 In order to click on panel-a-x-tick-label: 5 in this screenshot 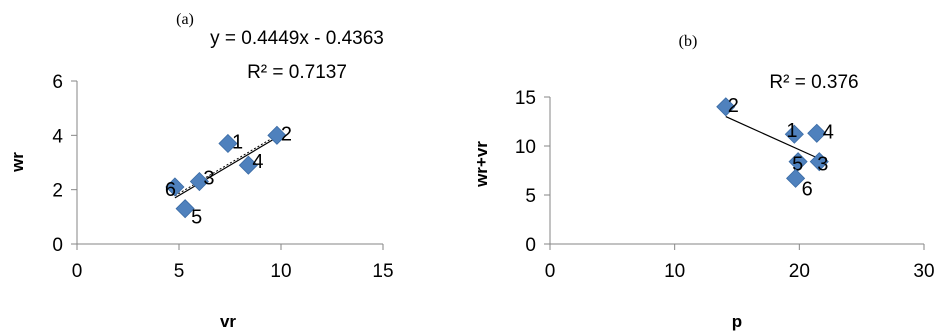, I will do `click(179, 271)`.